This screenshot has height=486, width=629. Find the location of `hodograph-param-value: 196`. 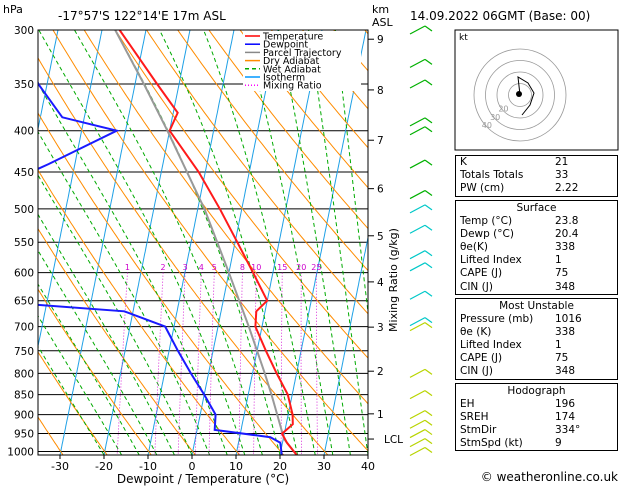

hodograph-param-value: 196 is located at coordinates (565, 403).